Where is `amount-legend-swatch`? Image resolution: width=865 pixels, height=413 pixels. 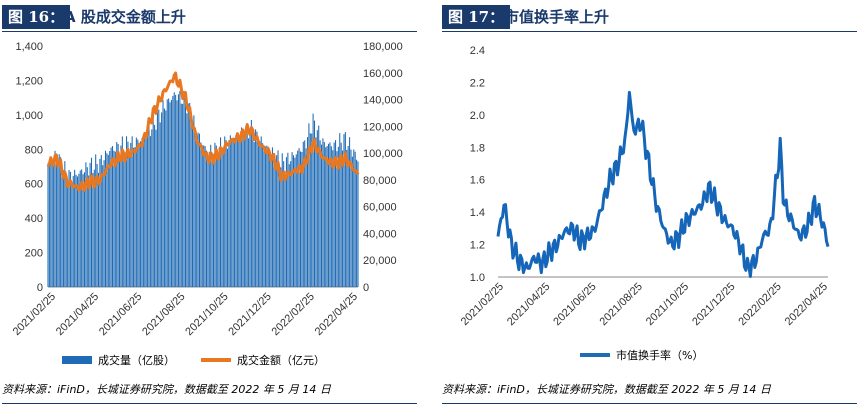
amount-legend-swatch is located at coordinates (216, 360).